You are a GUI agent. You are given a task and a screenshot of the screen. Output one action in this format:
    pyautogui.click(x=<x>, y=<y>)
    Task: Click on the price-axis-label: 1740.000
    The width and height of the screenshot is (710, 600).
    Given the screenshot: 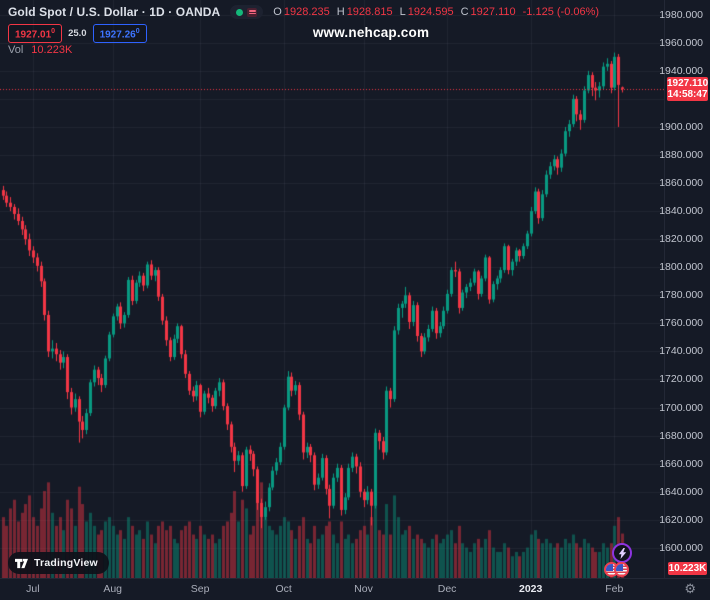 What is the action you would take?
    pyautogui.click(x=681, y=351)
    